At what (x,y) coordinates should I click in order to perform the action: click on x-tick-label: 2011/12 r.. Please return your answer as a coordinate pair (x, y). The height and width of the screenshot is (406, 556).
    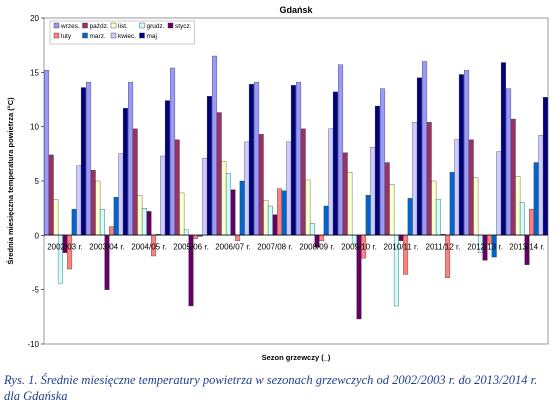
    Looking at the image, I should click on (443, 246).